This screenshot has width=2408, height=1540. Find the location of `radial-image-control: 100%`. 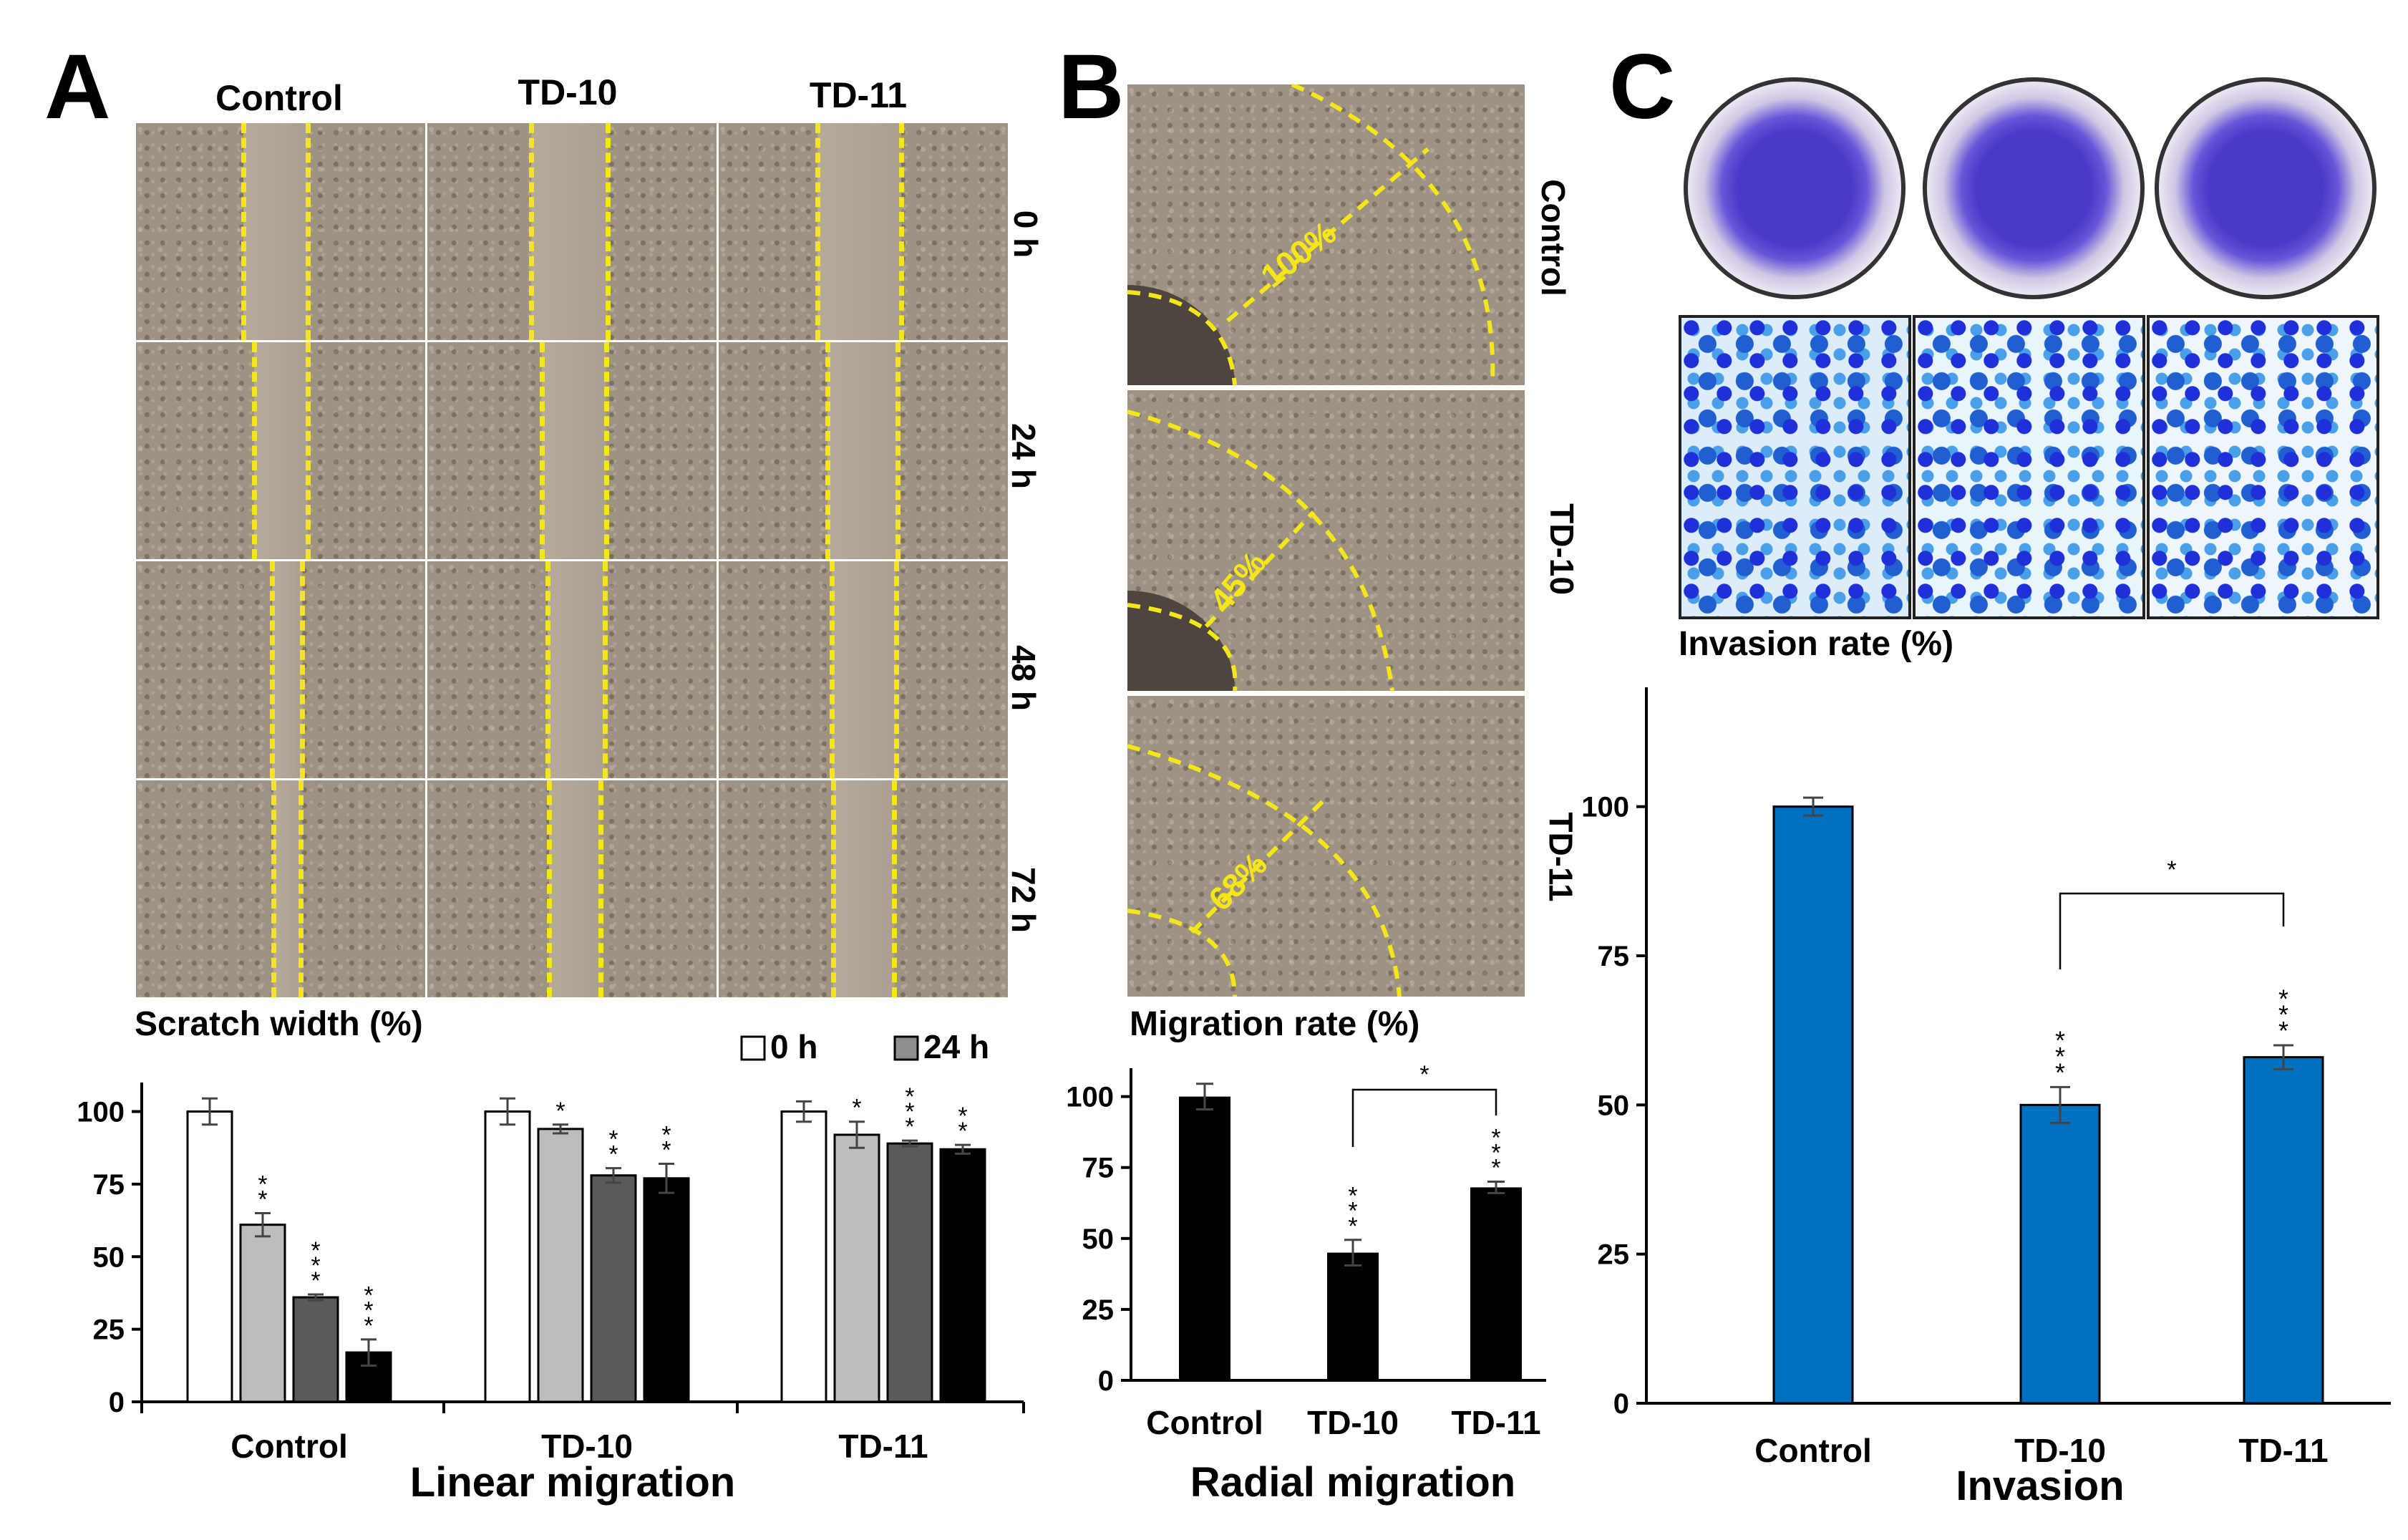

radial-image-control: 100% is located at coordinates (1326, 235).